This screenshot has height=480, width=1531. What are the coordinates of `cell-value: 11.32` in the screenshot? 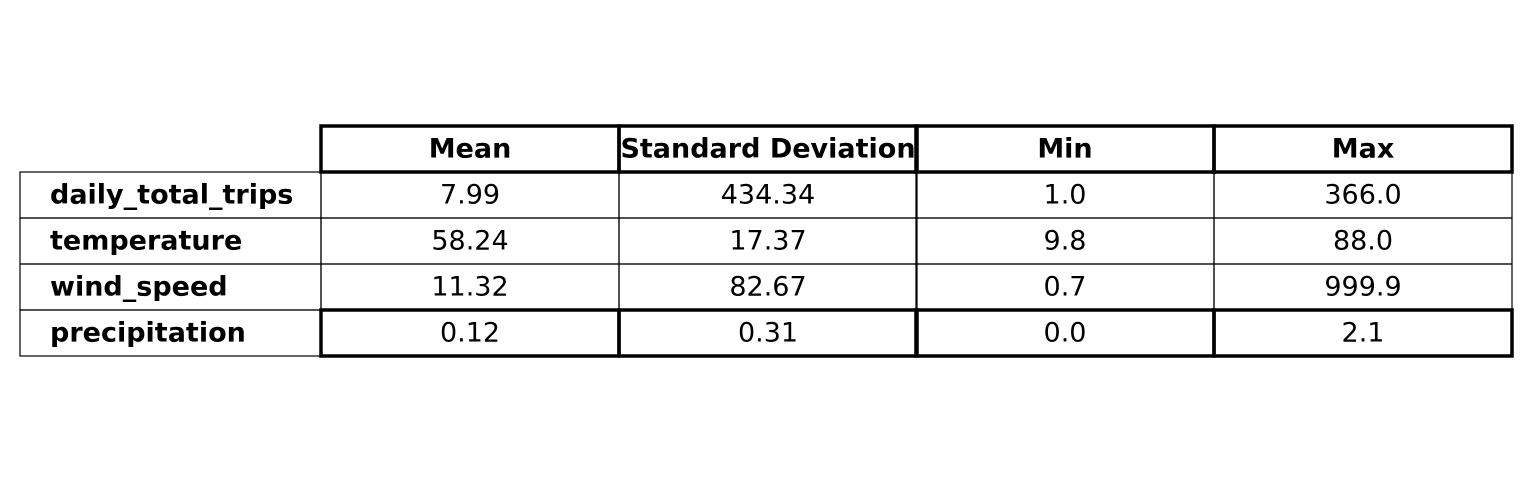 It's located at (469, 287).